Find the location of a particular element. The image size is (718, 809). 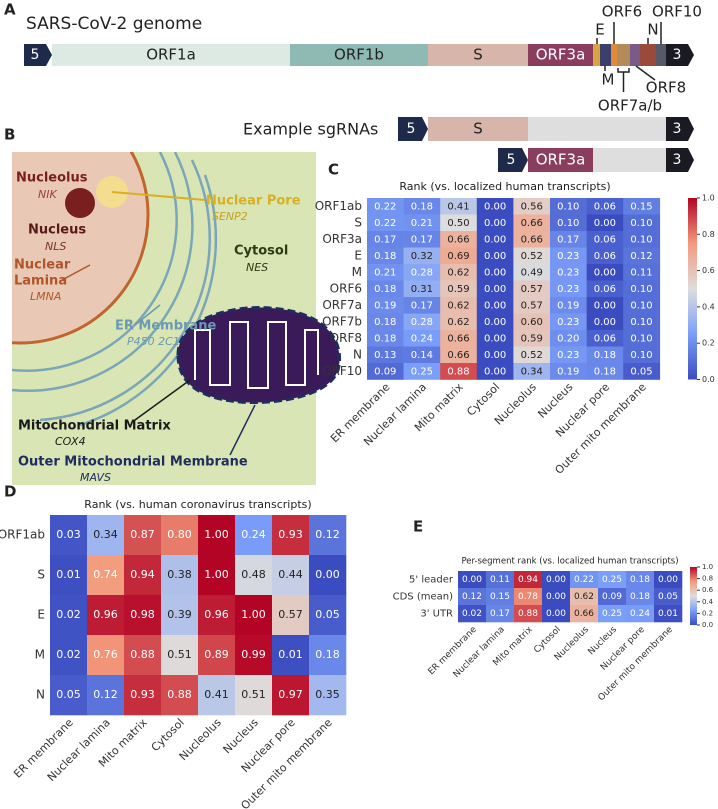

heatmap-title: Rank (vs. human coronavirus transcripts) is located at coordinates (197, 504).